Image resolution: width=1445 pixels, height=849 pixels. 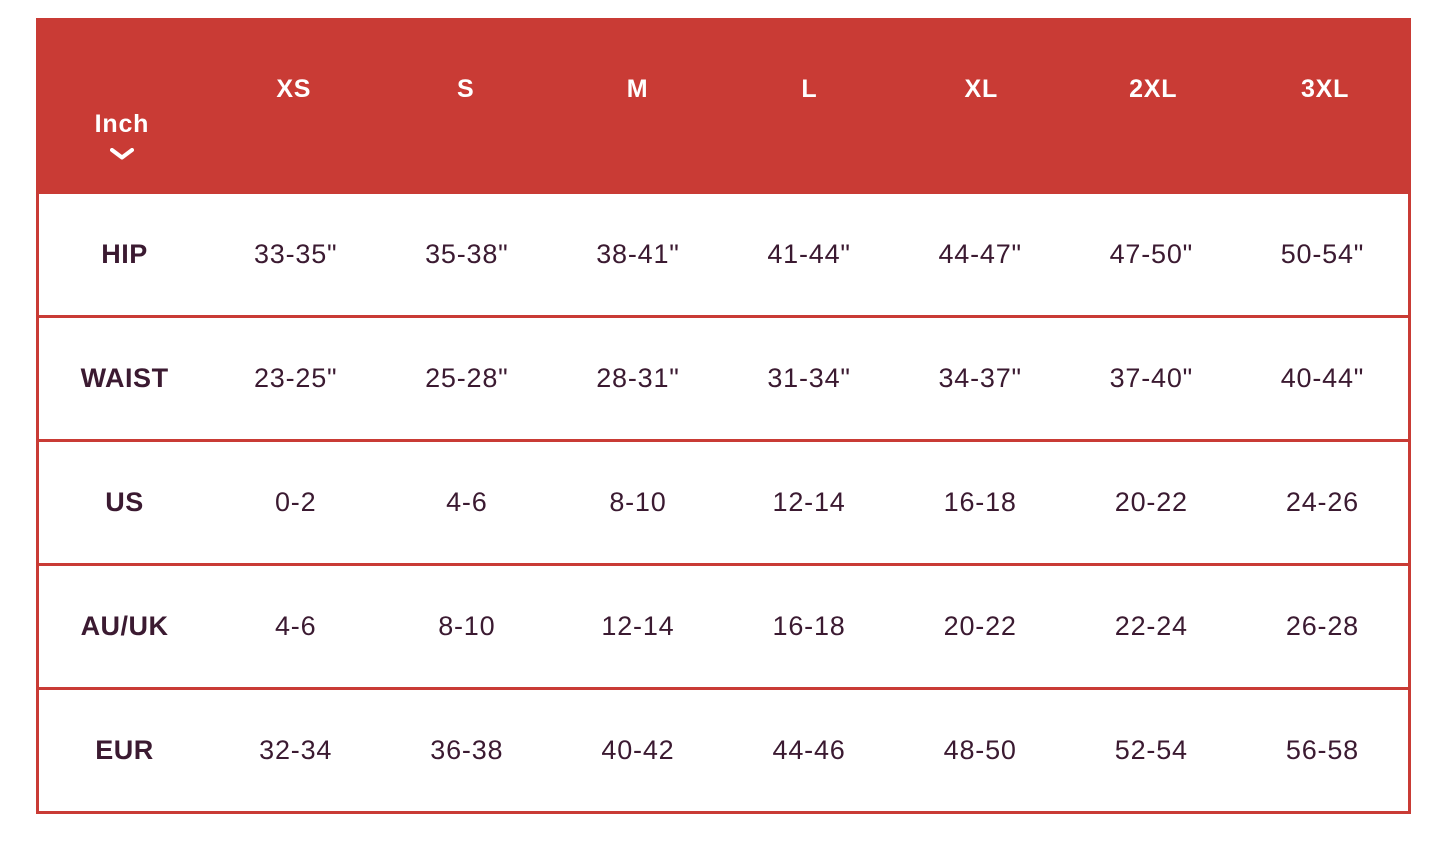 What do you see at coordinates (124, 750) in the screenshot?
I see `row-label: EUR` at bounding box center [124, 750].